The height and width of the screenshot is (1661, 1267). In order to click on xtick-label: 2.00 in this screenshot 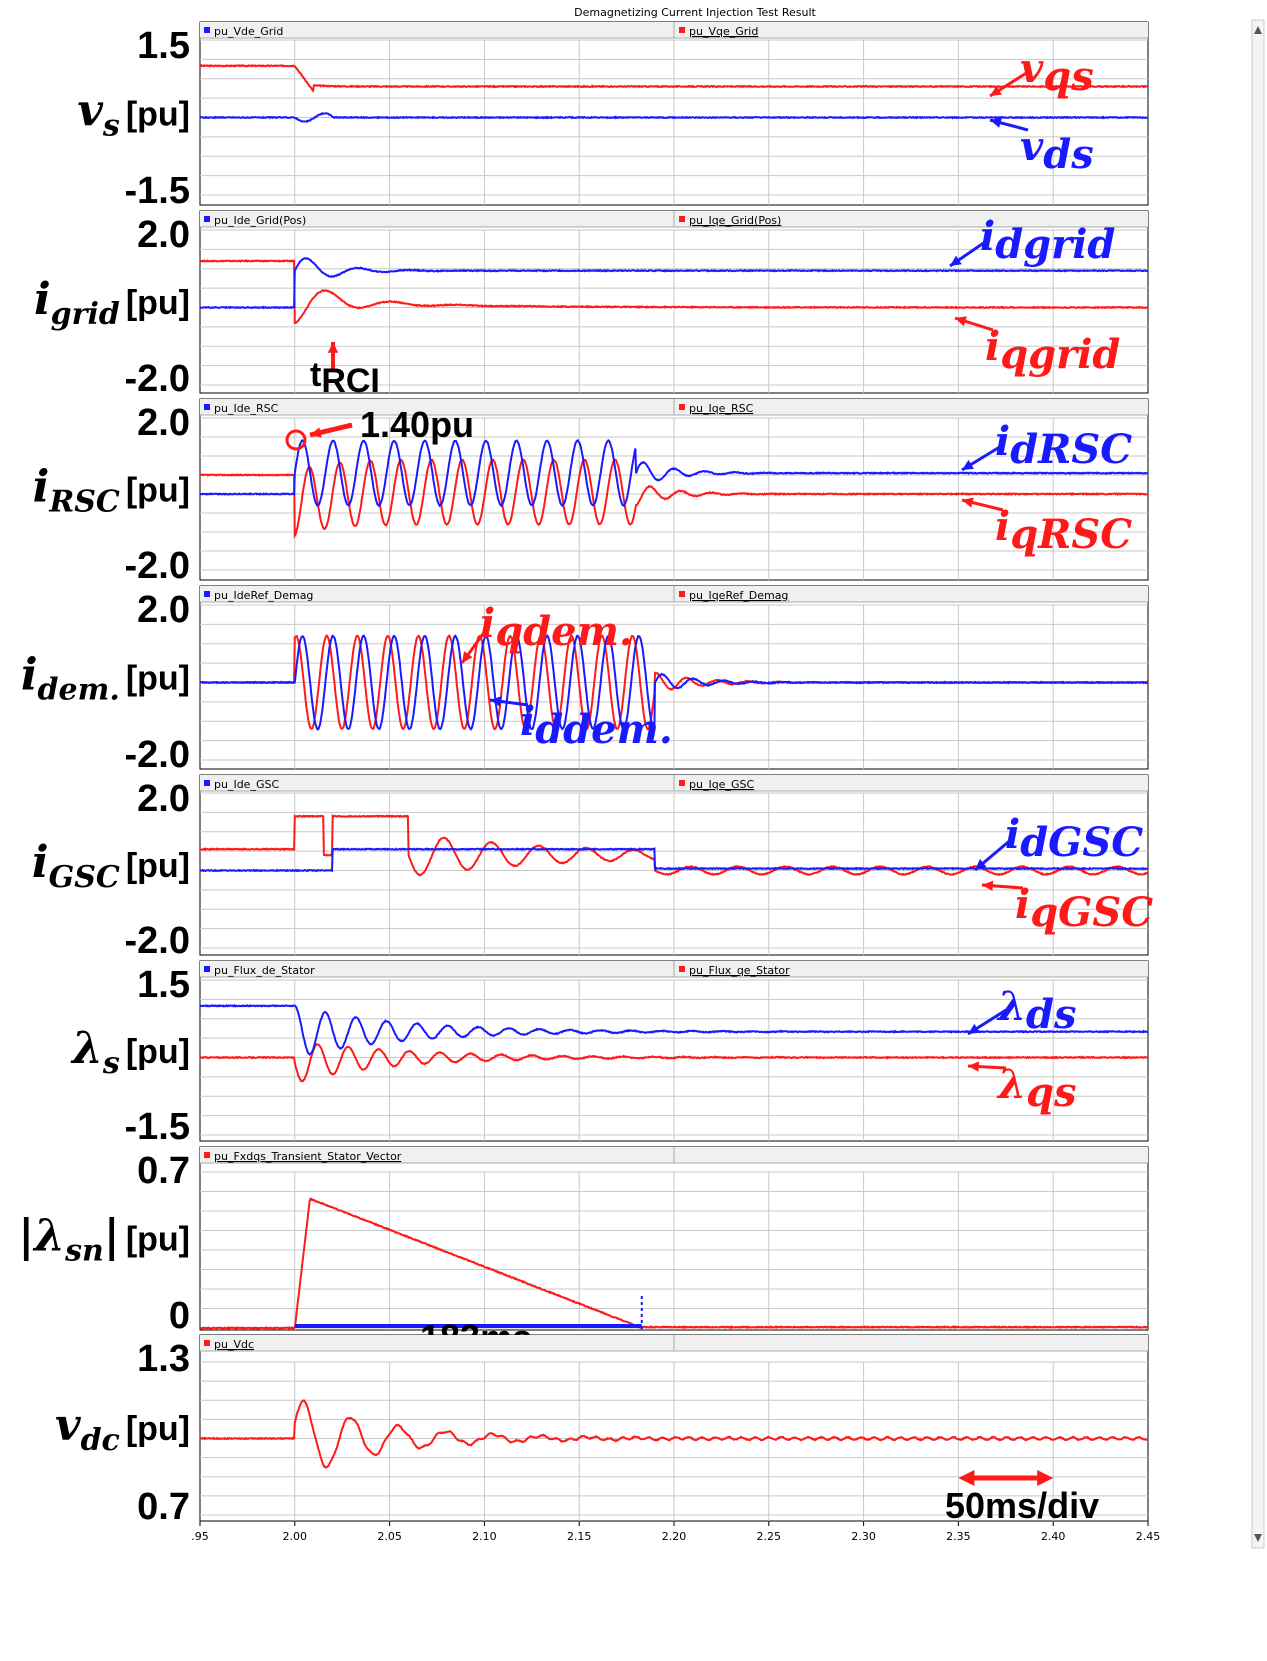, I will do `click(295, 1536)`.